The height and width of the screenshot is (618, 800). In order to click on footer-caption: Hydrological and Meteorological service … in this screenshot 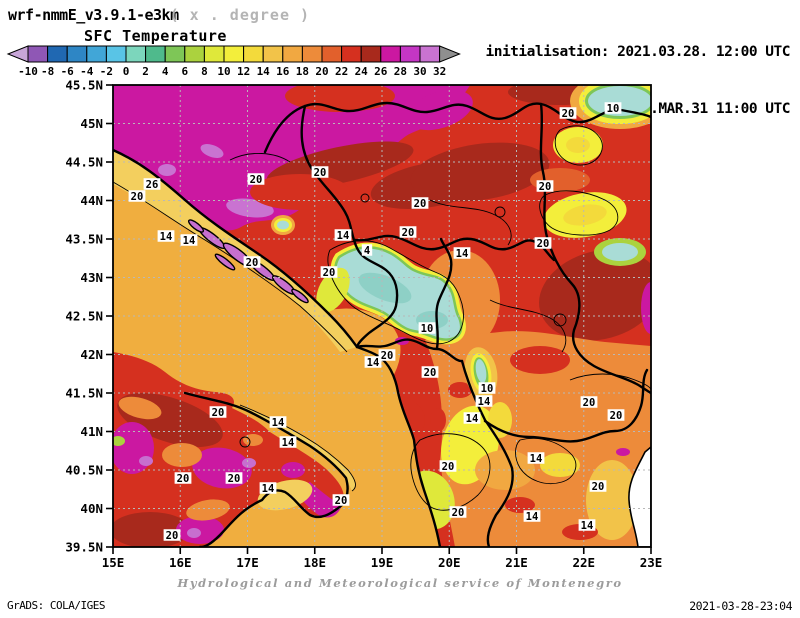, I will do `click(400, 583)`.